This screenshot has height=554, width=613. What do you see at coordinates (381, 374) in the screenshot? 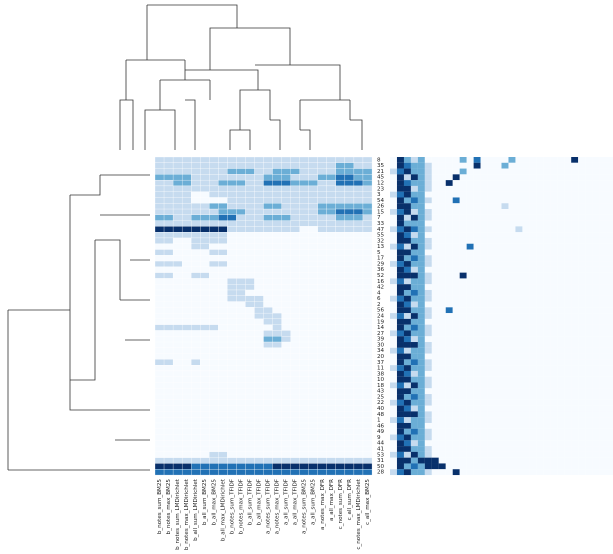
I see `row-label: 38` at bounding box center [381, 374].